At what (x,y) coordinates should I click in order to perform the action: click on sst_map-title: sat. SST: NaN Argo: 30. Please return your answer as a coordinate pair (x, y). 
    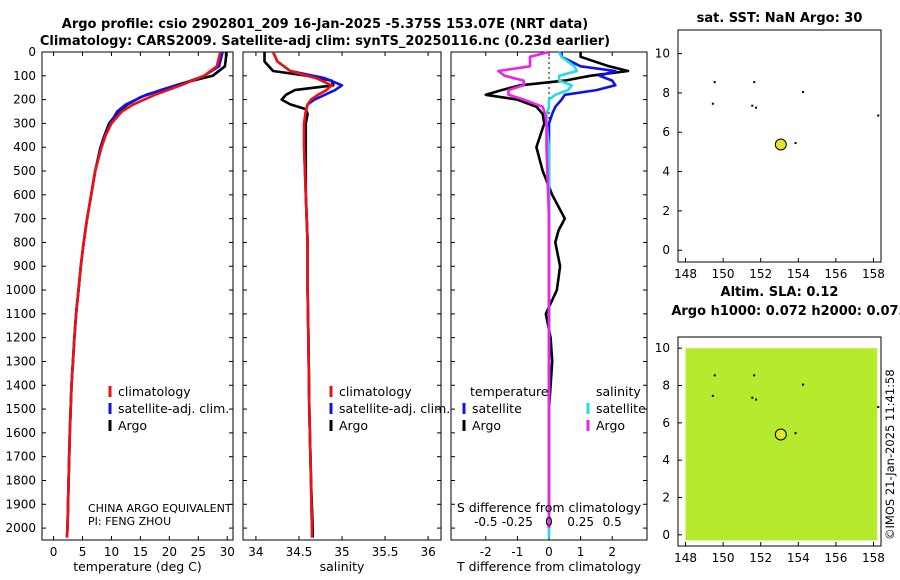
    Looking at the image, I should click on (780, 18).